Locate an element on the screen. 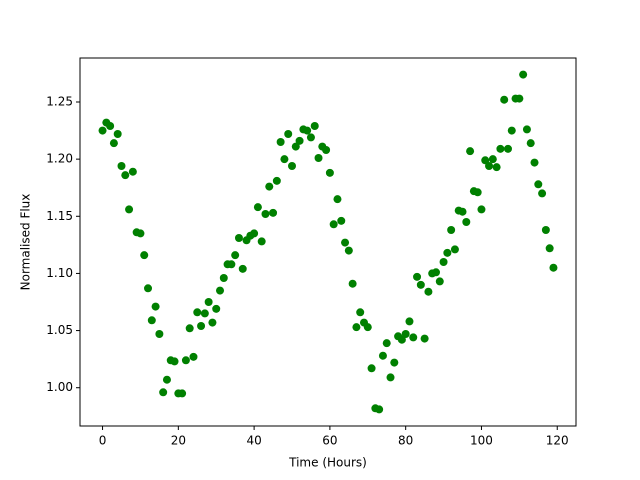 Image resolution: width=640 pixels, height=480 pixels. x-tick-label: 100 is located at coordinates (481, 441).